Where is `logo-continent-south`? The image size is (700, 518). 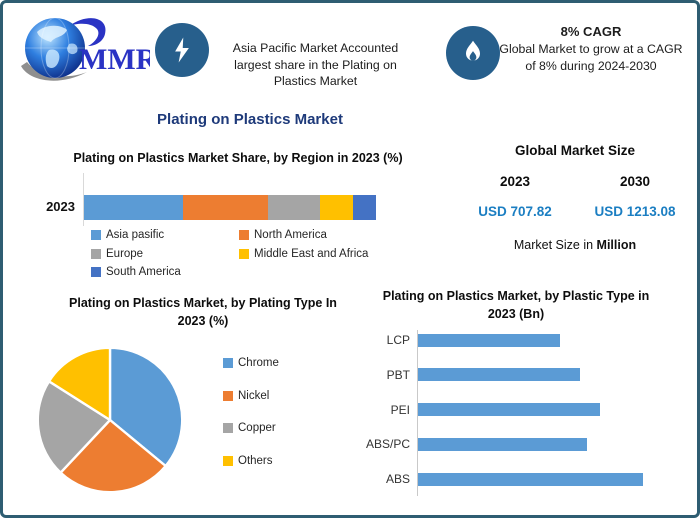
logo-continent-south is located at coordinates (52, 58).